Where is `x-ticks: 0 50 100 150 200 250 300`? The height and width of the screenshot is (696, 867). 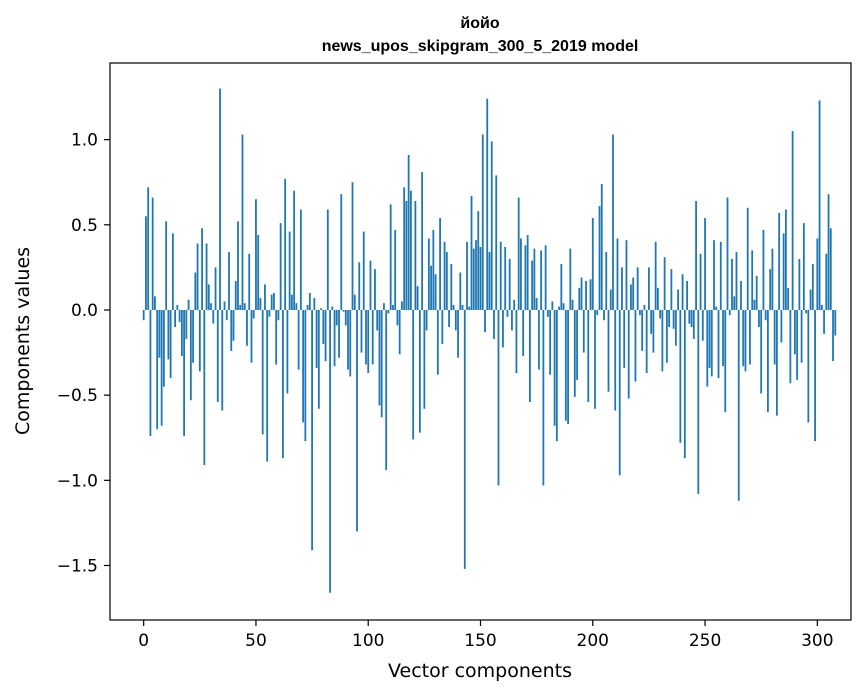 x-ticks: 0 50 100 150 200 250 300 is located at coordinates (486, 635).